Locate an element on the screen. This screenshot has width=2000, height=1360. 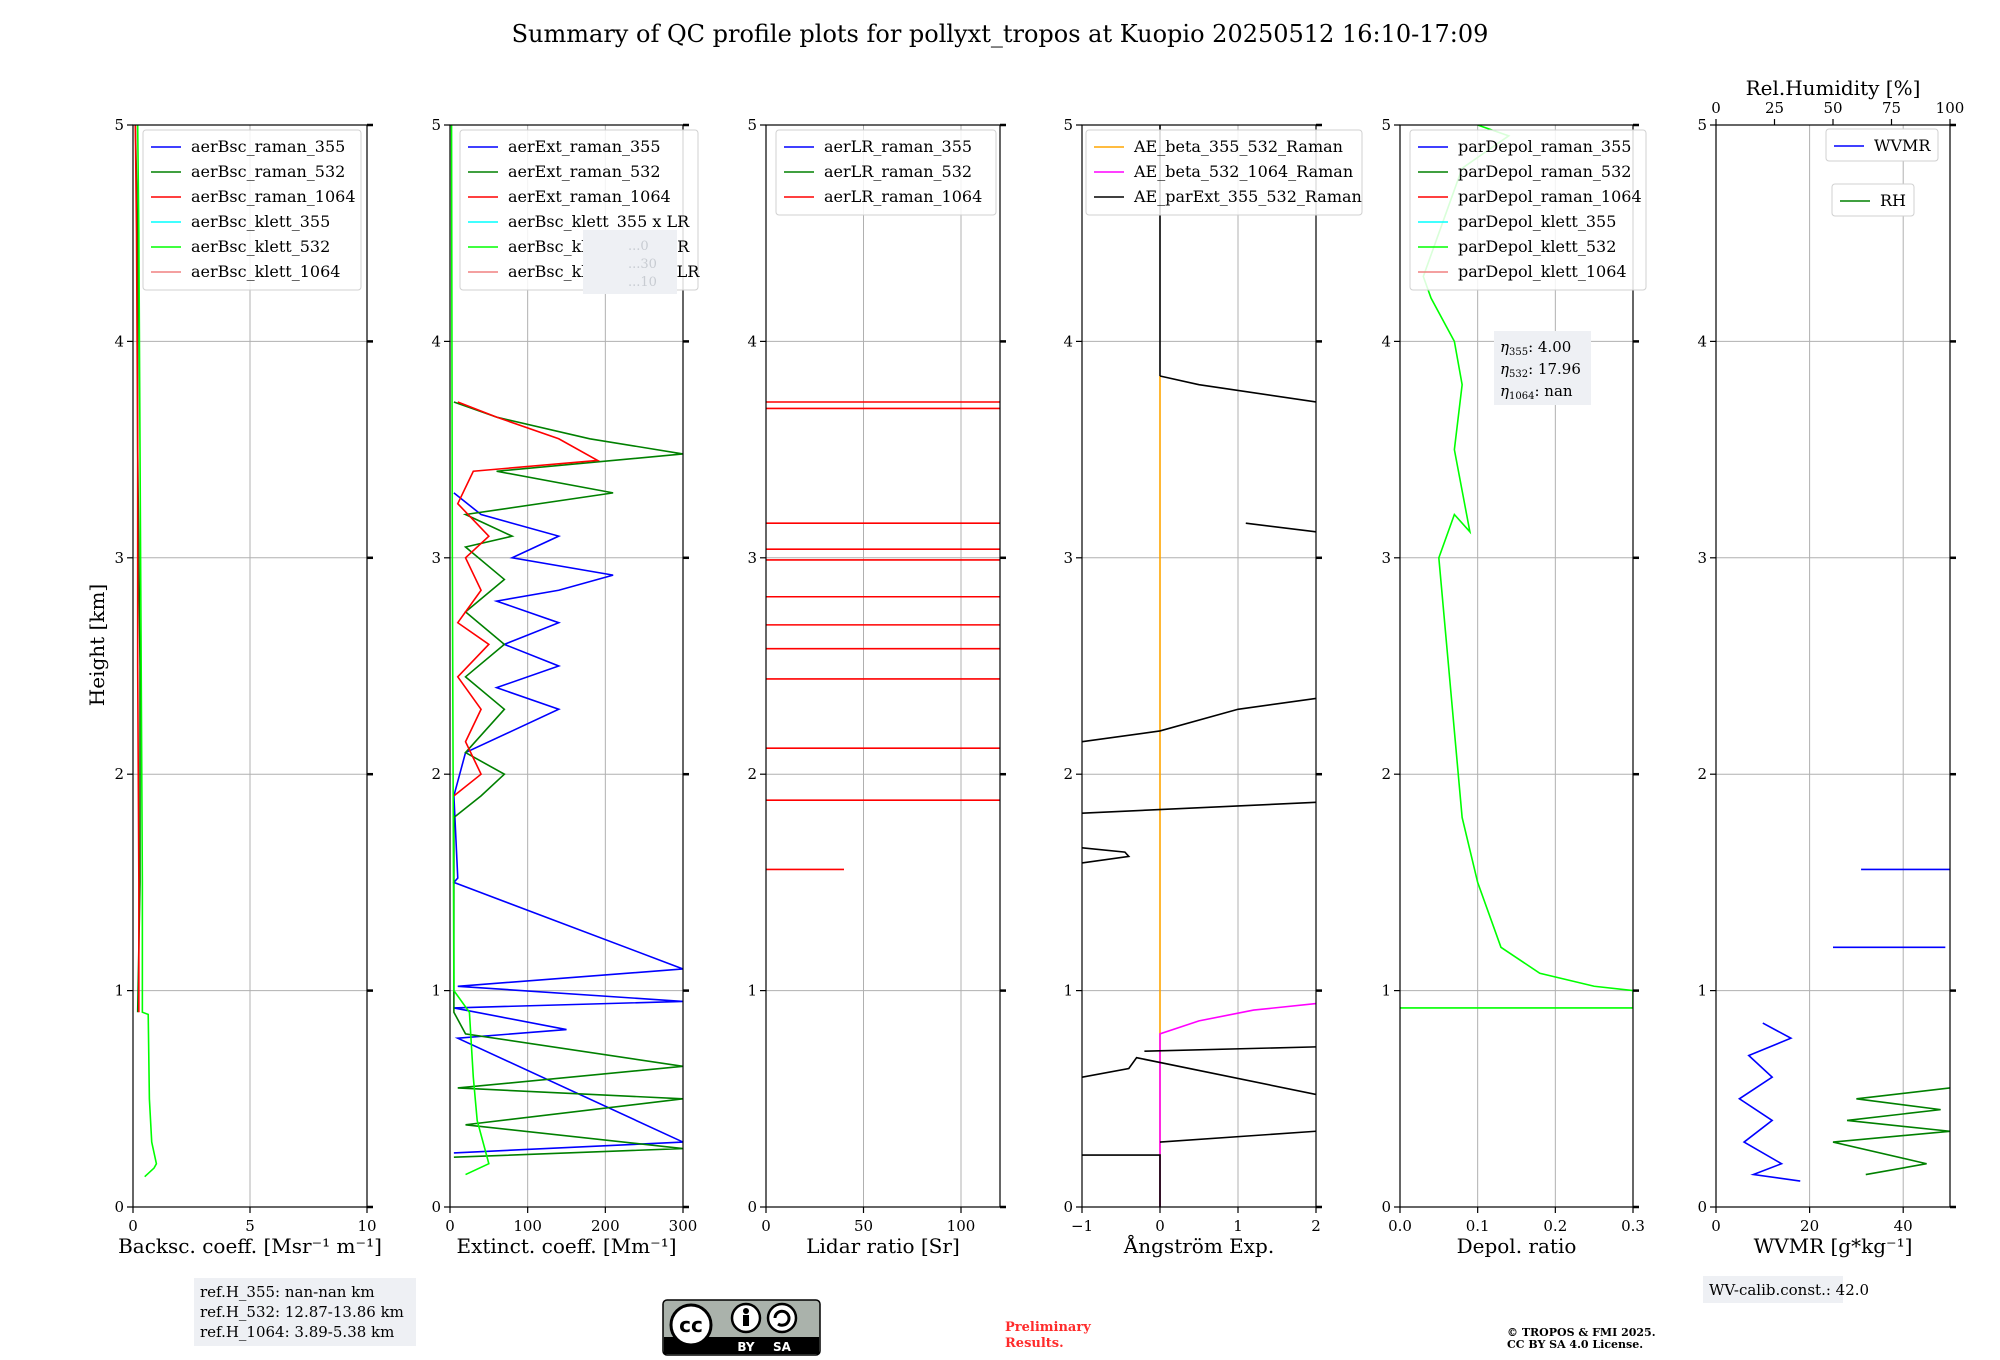
legend-entry: aerBsc_raman_355 is located at coordinates (268, 146).